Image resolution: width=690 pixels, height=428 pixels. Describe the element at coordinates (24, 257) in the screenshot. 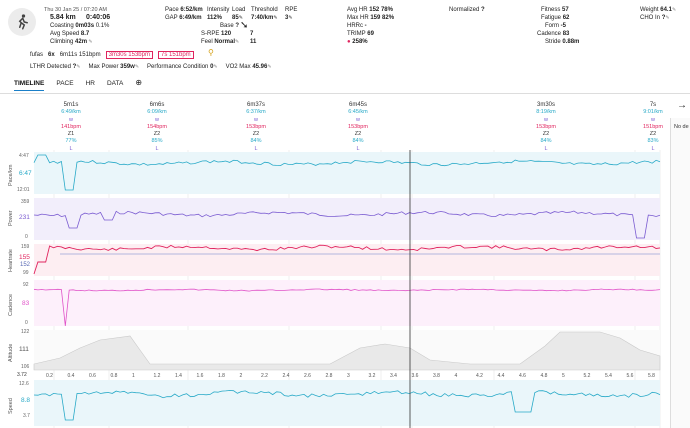

I see `hr-live-value: 155` at that location.